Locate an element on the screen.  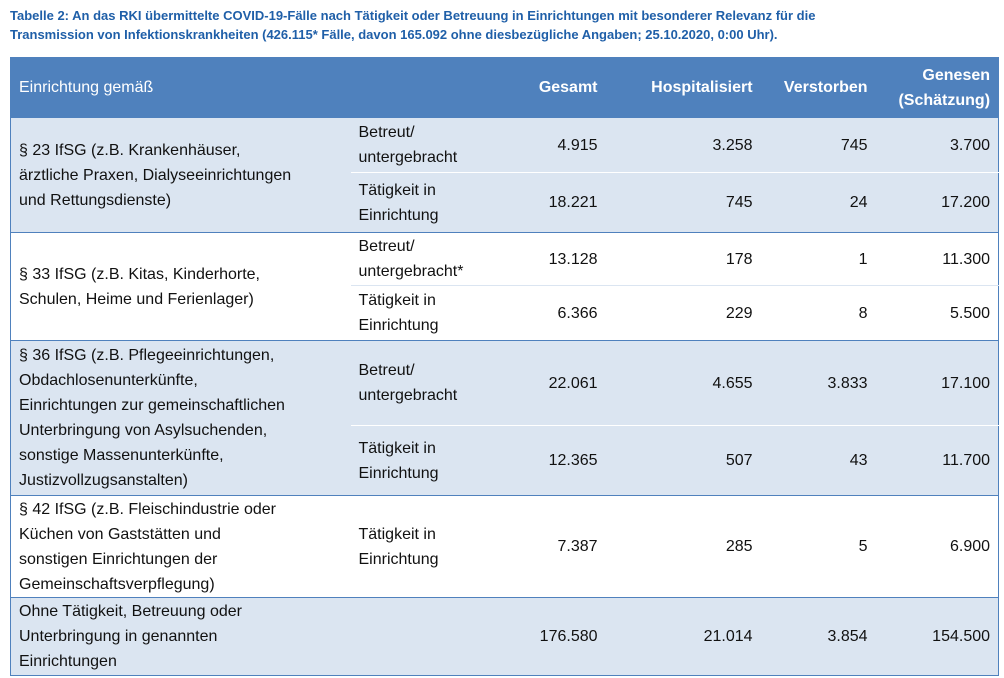
cell-value: 43 is located at coordinates (818, 460).